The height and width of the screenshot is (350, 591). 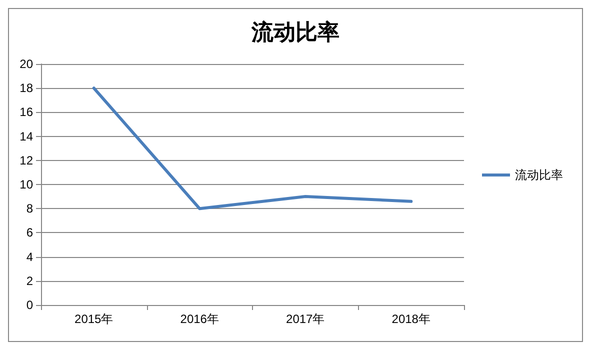 What do you see at coordinates (94, 319) in the screenshot?
I see `x-tick-label: 2015年` at bounding box center [94, 319].